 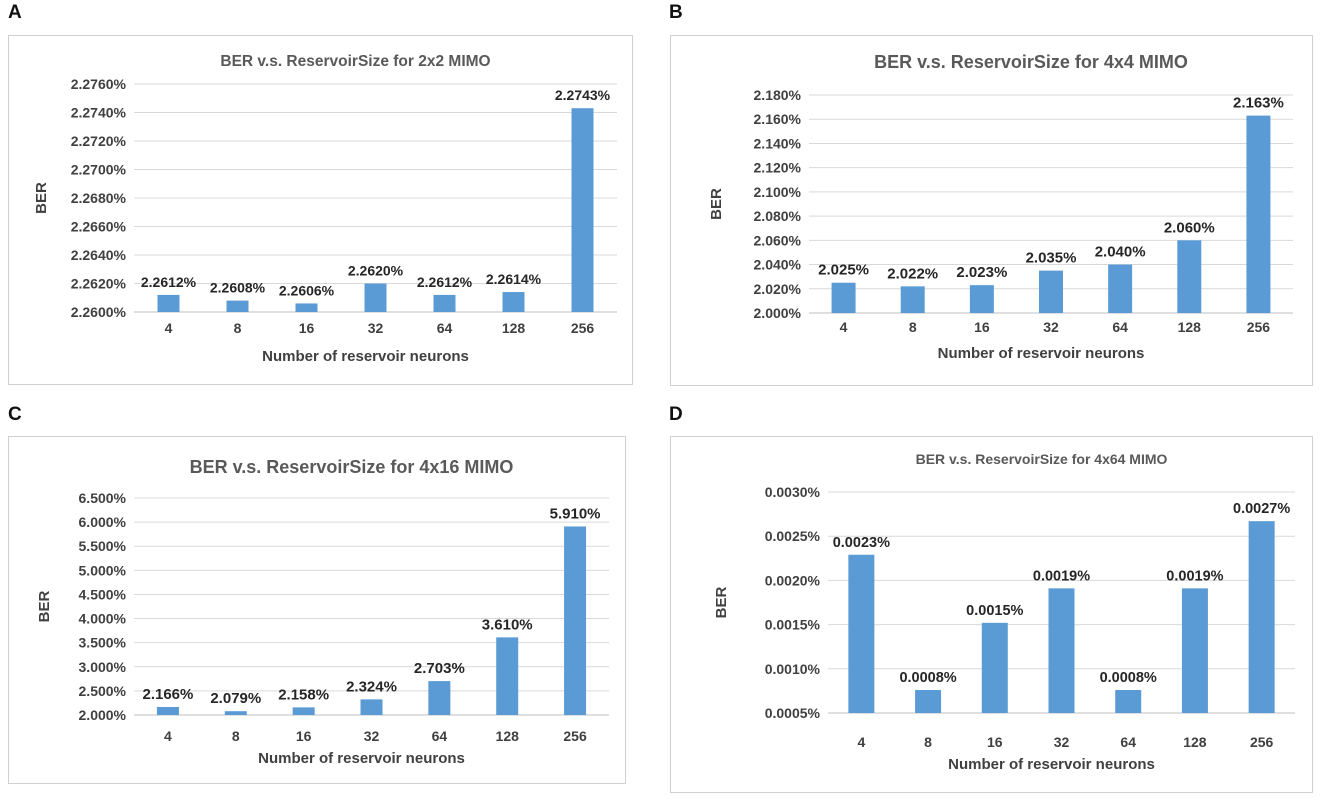 I want to click on chart-d-xlabel: Number of reservoir neurons, so click(x=1051, y=764).